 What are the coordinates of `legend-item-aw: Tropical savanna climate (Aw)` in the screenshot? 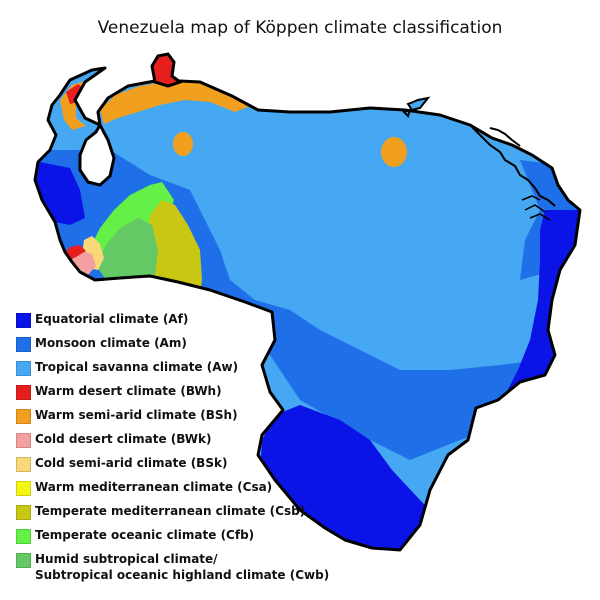 It's located at (186, 371).